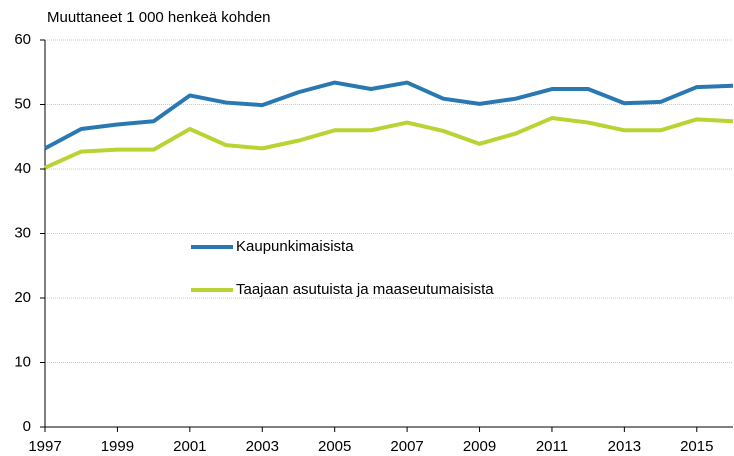 The width and height of the screenshot is (734, 456). Describe the element at coordinates (334, 446) in the screenshot. I see `x-tick-label: 2005` at that location.